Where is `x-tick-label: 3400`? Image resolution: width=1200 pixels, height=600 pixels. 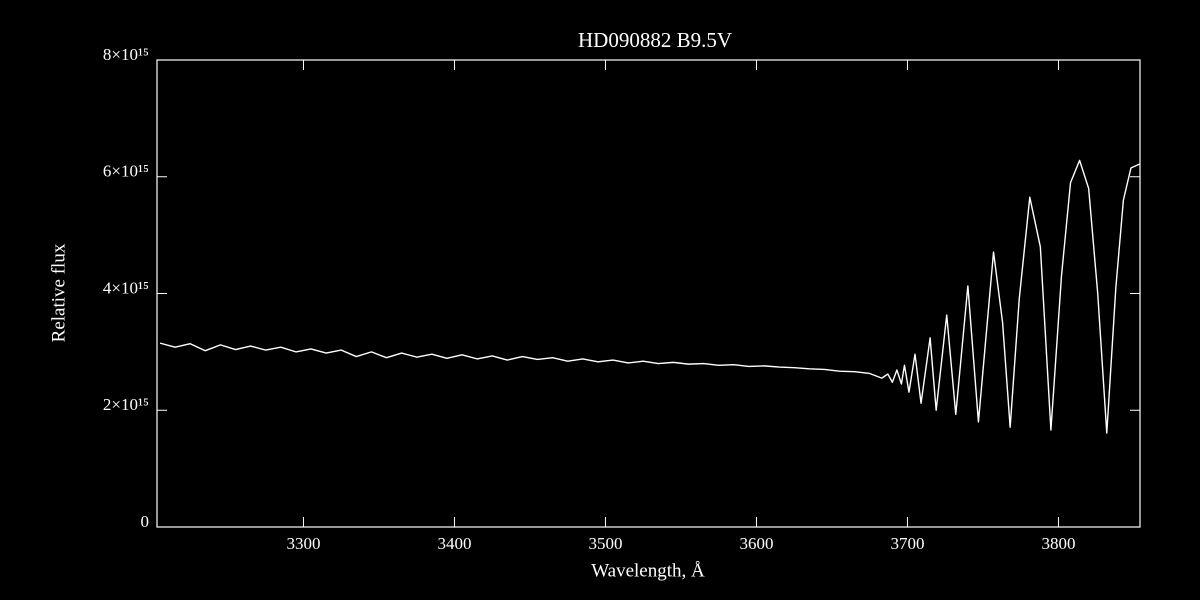 x-tick-label: 3400 is located at coordinates (454, 543).